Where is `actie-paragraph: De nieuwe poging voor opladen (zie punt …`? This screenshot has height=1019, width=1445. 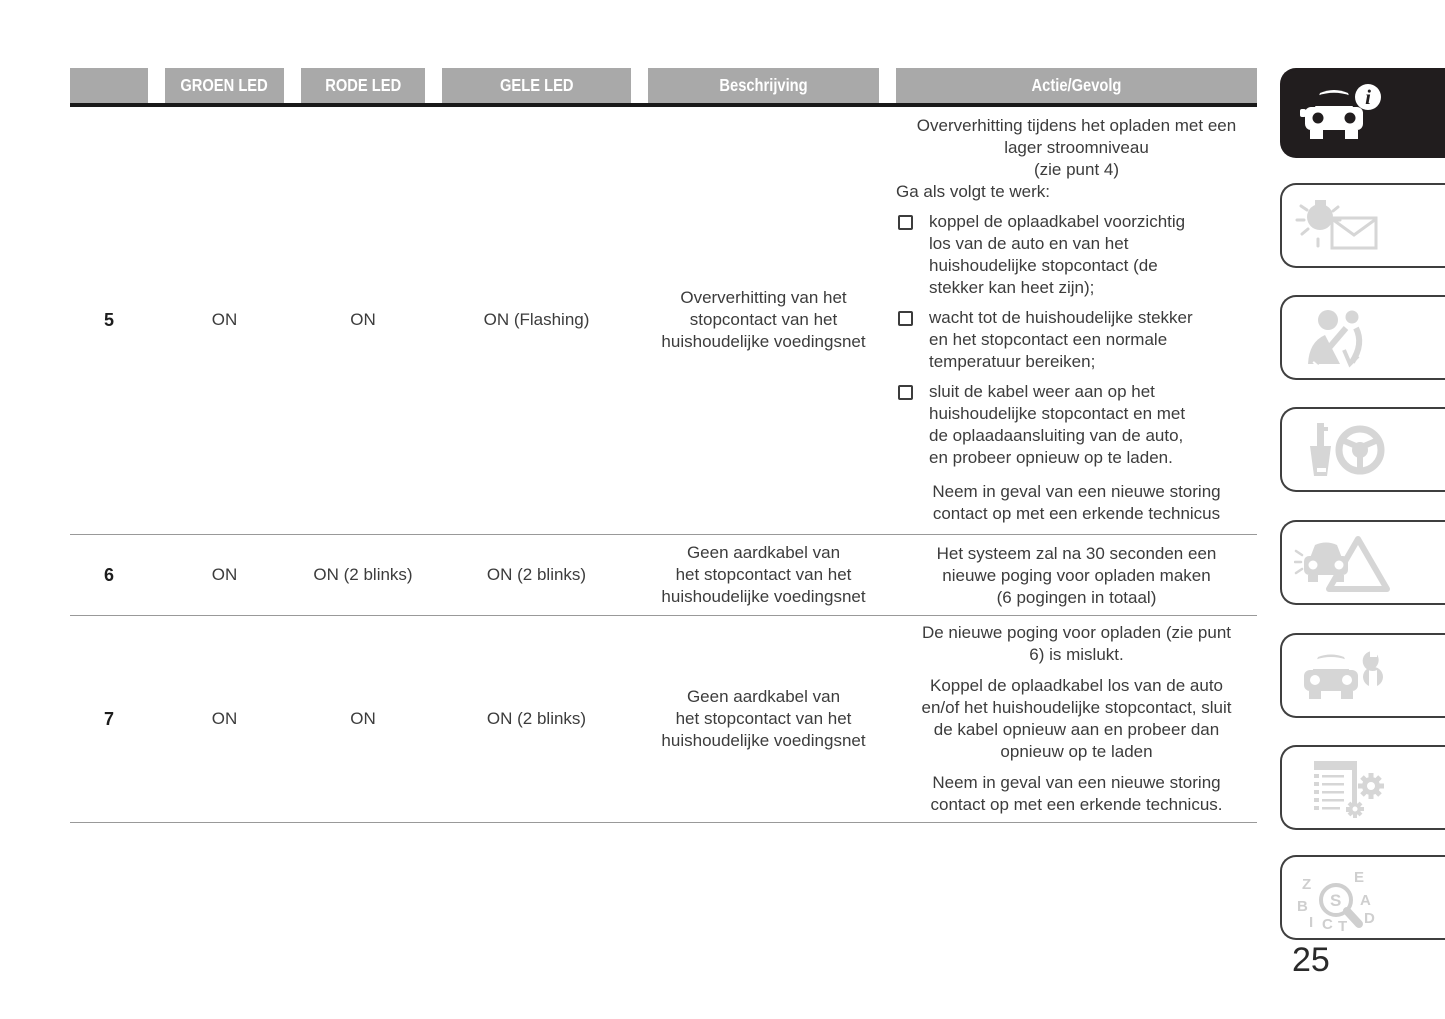
actie-paragraph: De nieuwe poging voor opladen (zie punt … is located at coordinates (1076, 643).